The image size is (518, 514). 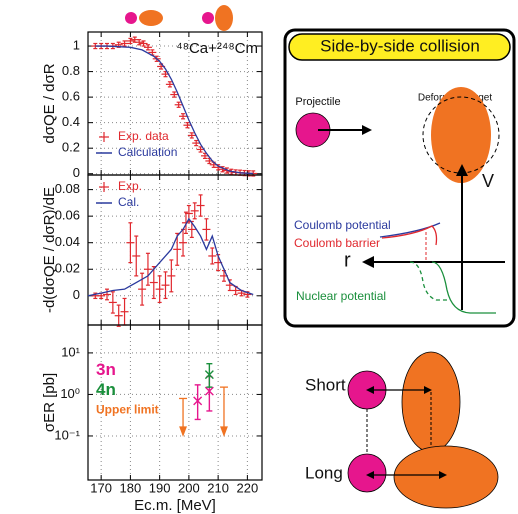 I want to click on y-tick-label: 0.6, so click(x=71, y=96).